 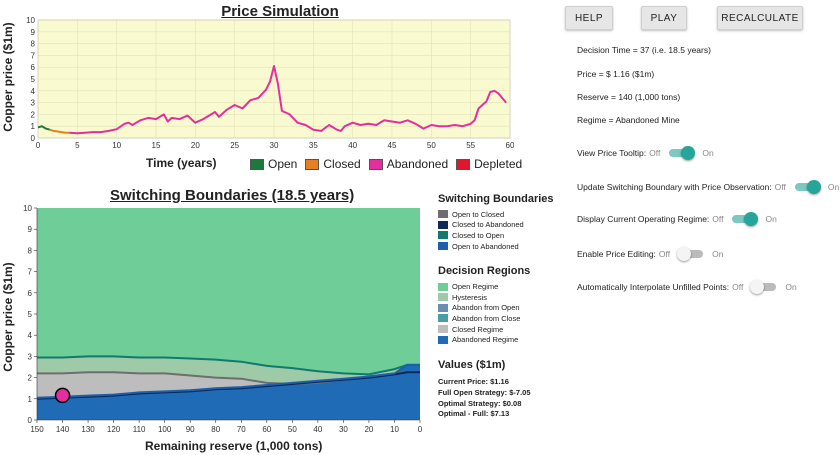 I want to click on price-chart-ylabel: Copper price ($1m), so click(x=8, y=77).